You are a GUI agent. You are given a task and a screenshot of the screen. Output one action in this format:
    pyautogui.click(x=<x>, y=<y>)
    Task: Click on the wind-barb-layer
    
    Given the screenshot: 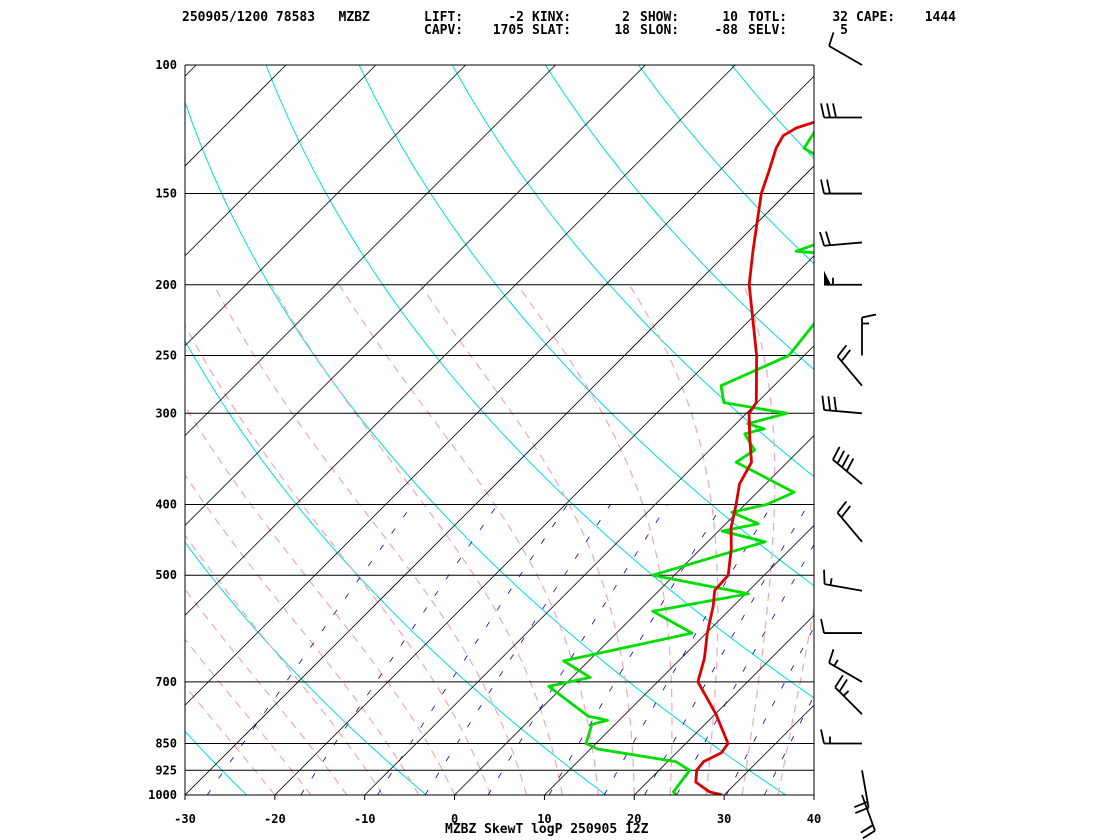 What is the action you would take?
    pyautogui.click(x=848, y=436)
    